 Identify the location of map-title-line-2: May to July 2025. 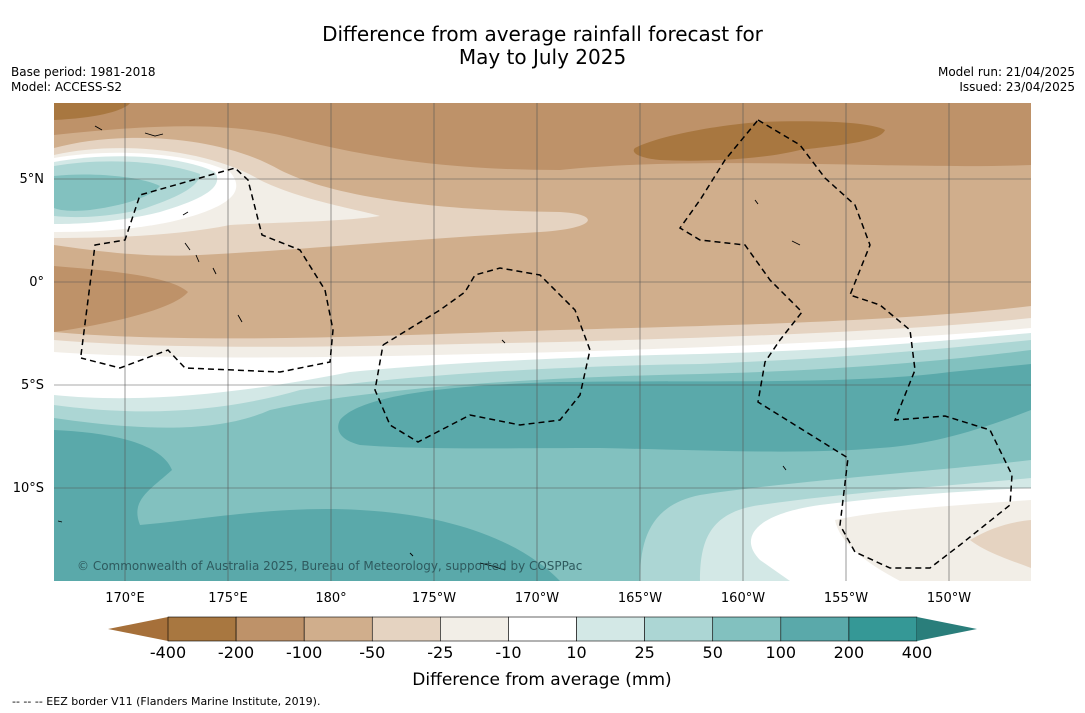
(542, 57).